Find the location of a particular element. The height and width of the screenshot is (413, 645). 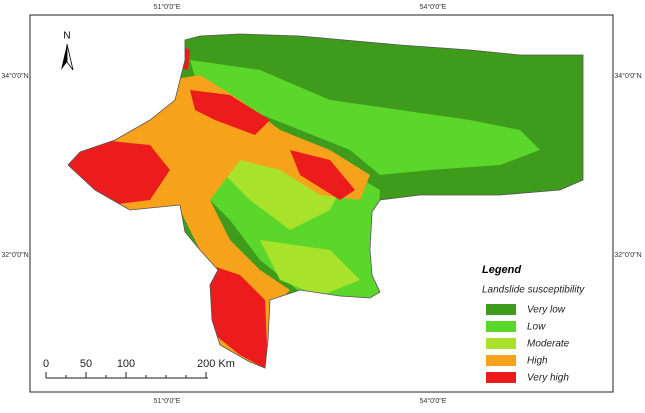

legend: Very low Low Moderate High Very high is located at coordinates (528, 344).